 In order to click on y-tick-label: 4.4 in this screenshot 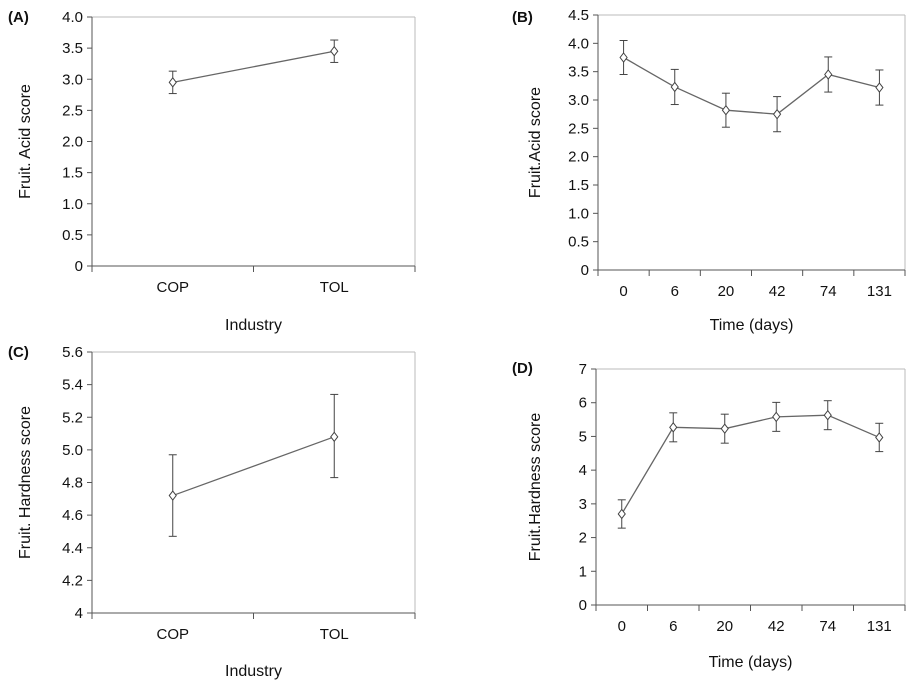, I will do `click(72, 548)`.